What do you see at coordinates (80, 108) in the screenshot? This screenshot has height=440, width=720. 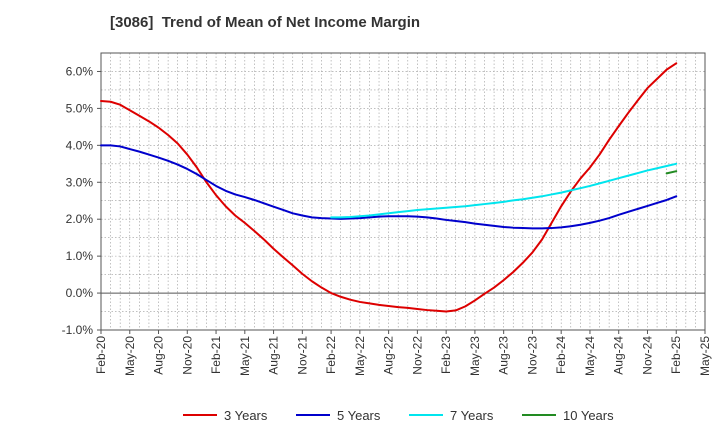 I see `y-tick-label: 5.0%` at bounding box center [80, 108].